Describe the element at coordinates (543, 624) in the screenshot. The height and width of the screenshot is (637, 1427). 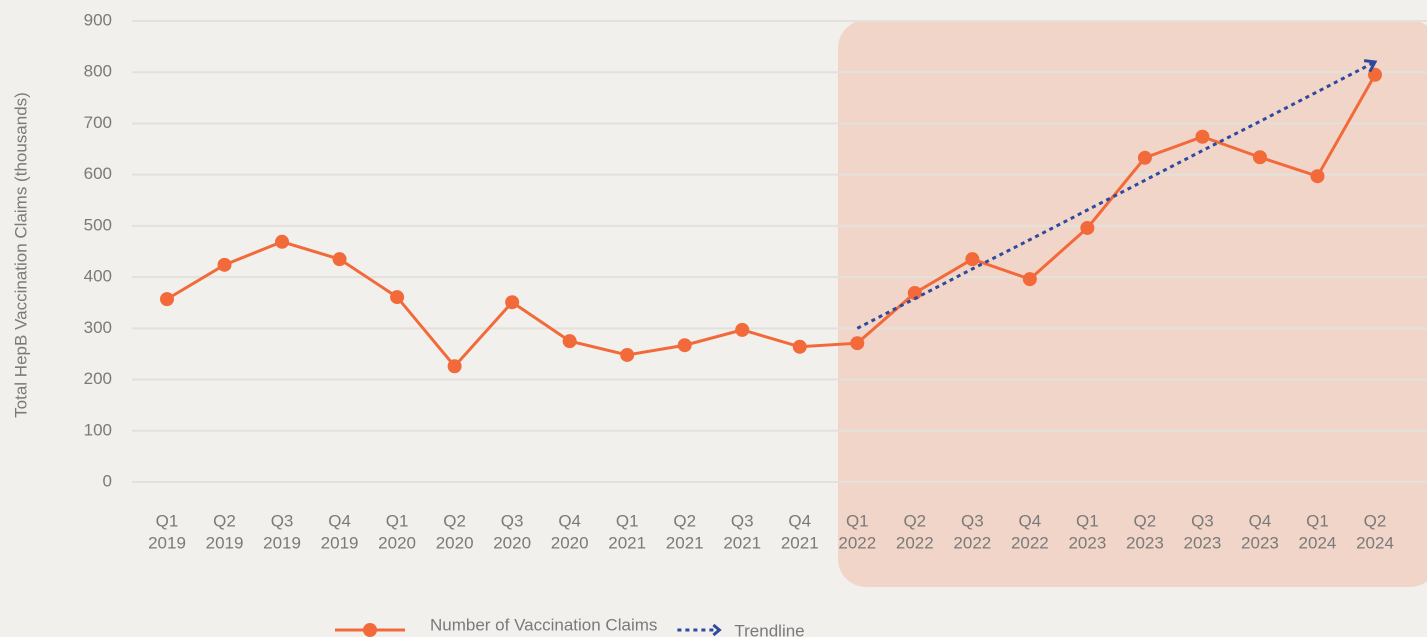
I see `legend-label: Number of Vaccination Claims` at that location.